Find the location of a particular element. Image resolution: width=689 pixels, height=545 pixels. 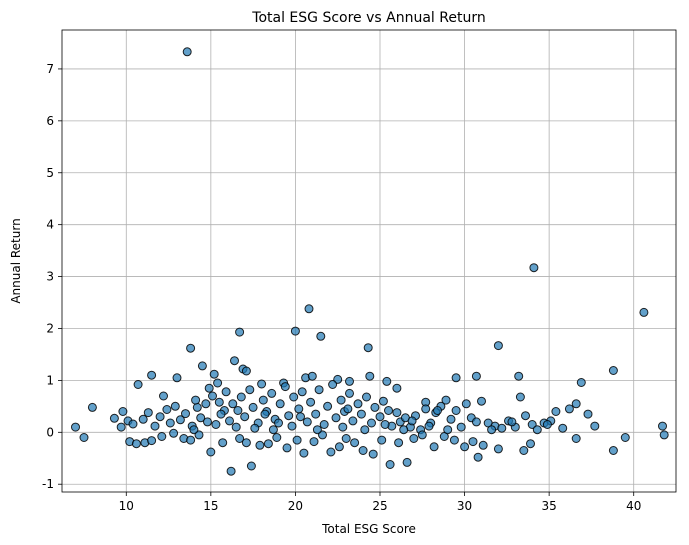

y-tick-label: 3 is located at coordinates (50, 277).